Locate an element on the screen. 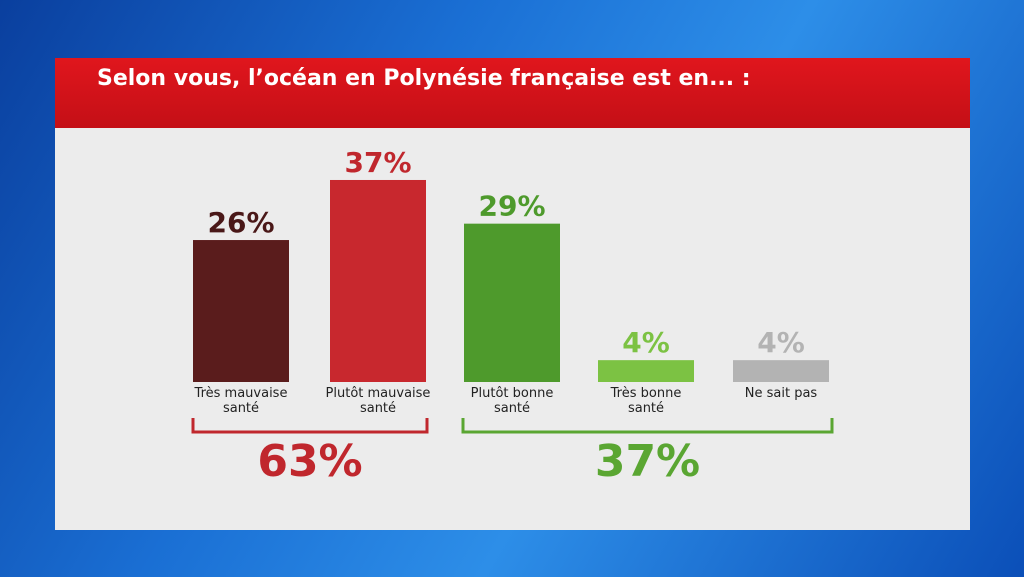 The width and height of the screenshot is (1024, 577). group-total: 63% is located at coordinates (309, 461).